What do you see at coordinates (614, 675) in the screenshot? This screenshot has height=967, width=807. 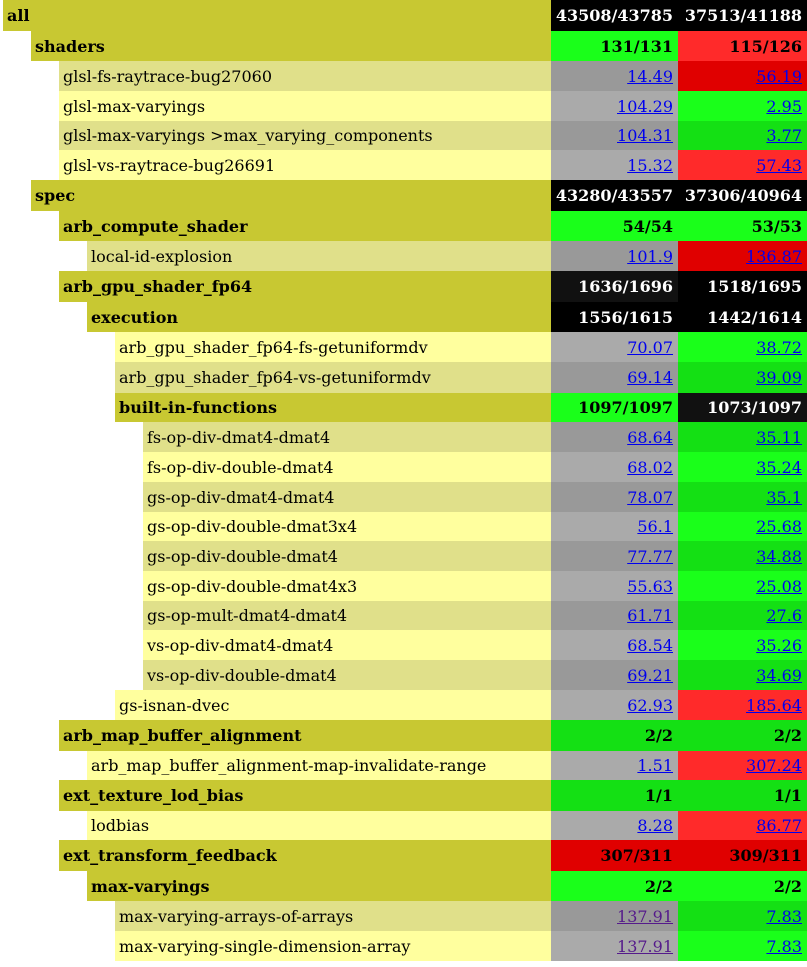 I see `result-cell-a: 69.21` at bounding box center [614, 675].